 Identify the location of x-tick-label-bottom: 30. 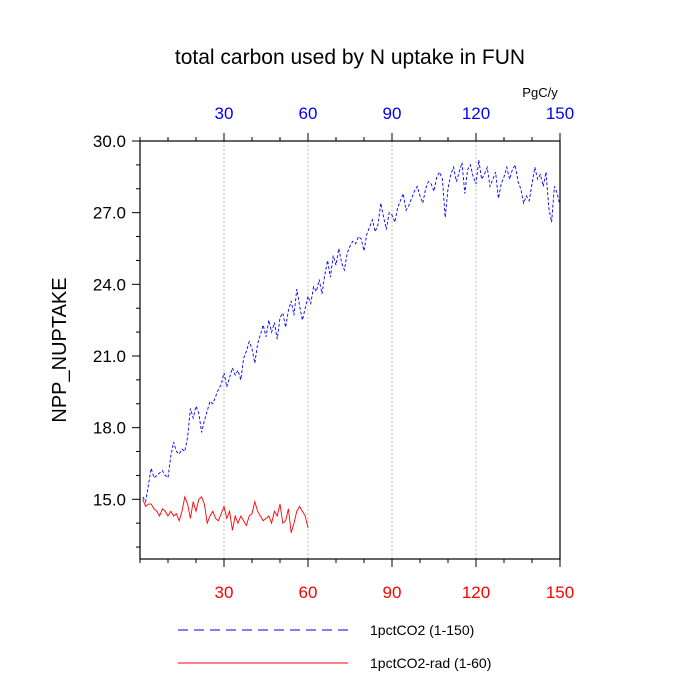
(224, 592).